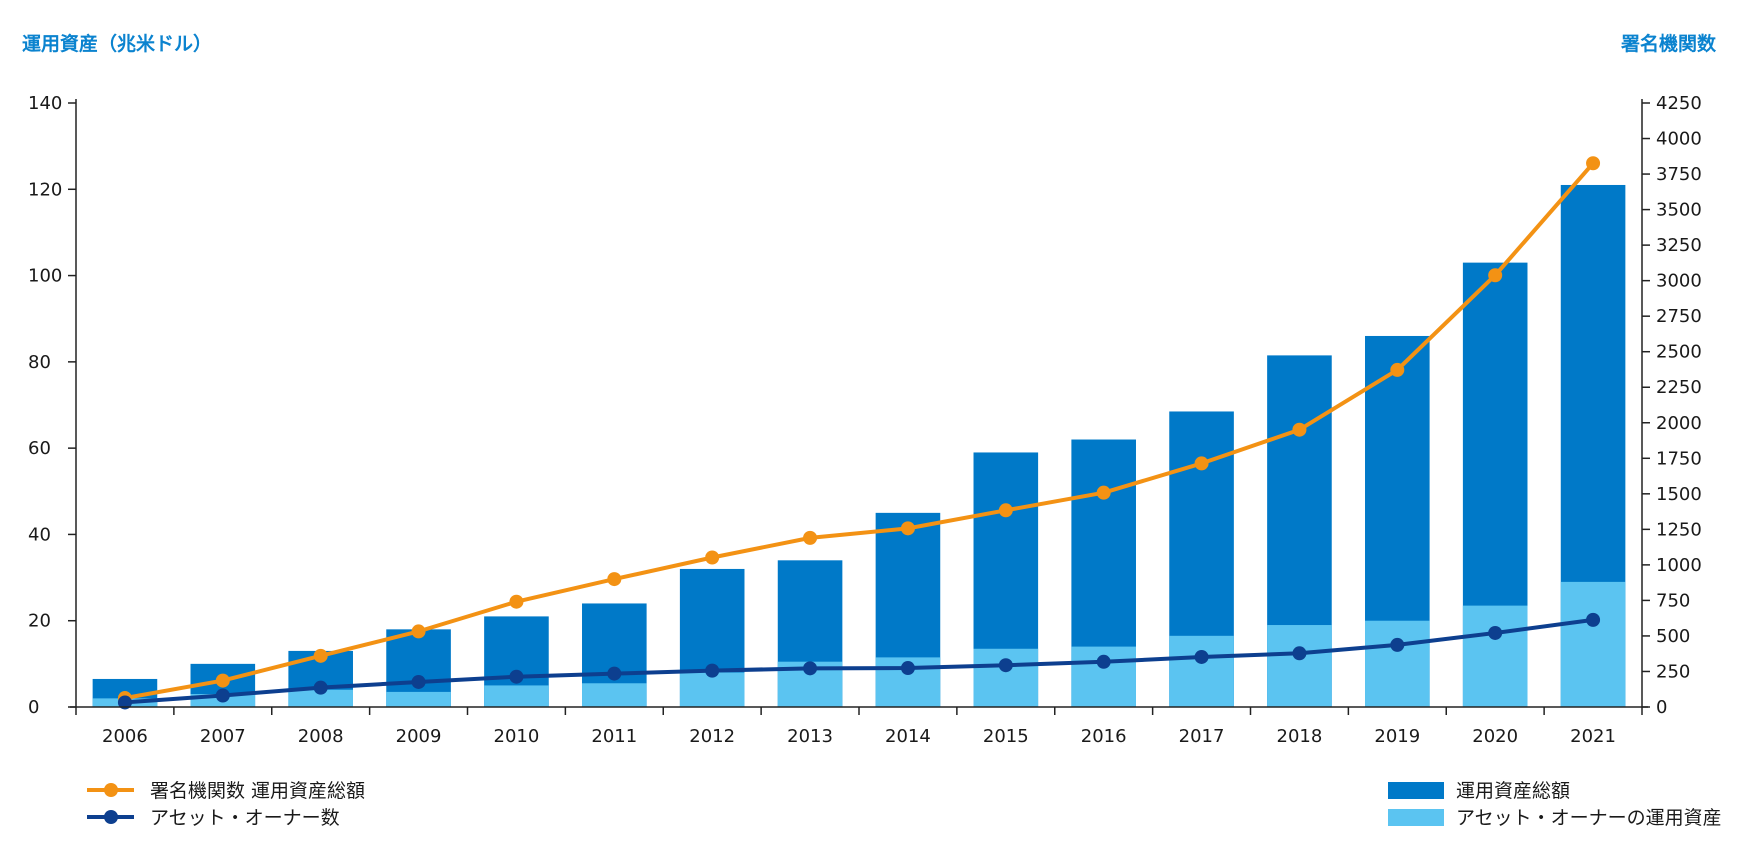 This screenshot has width=1738, height=848. Describe the element at coordinates (1679, 281) in the screenshot. I see `y-right-tick-label: 3000` at that location.